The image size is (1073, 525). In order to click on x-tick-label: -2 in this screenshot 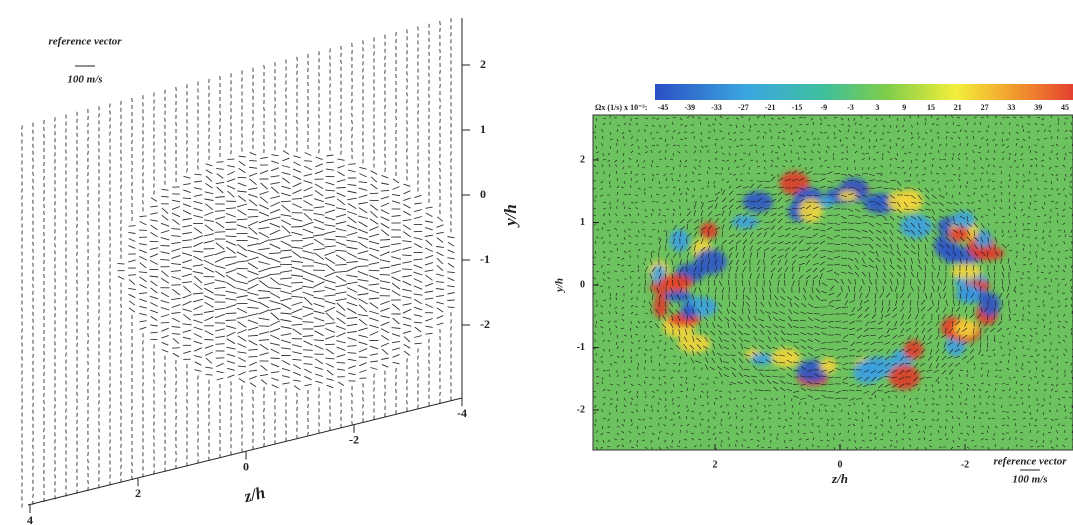, I will do `click(965, 464)`.